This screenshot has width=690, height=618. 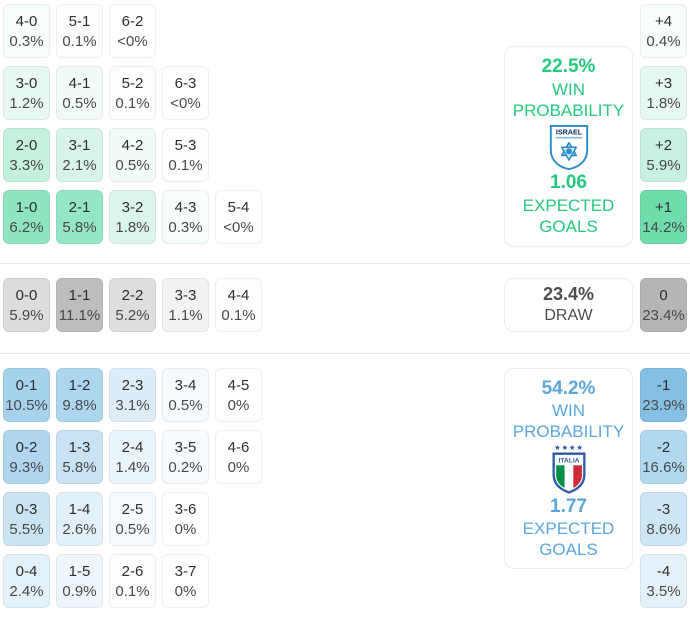 What do you see at coordinates (568, 182) in the screenshot?
I see `home-expected-goals-value: 1.06` at bounding box center [568, 182].